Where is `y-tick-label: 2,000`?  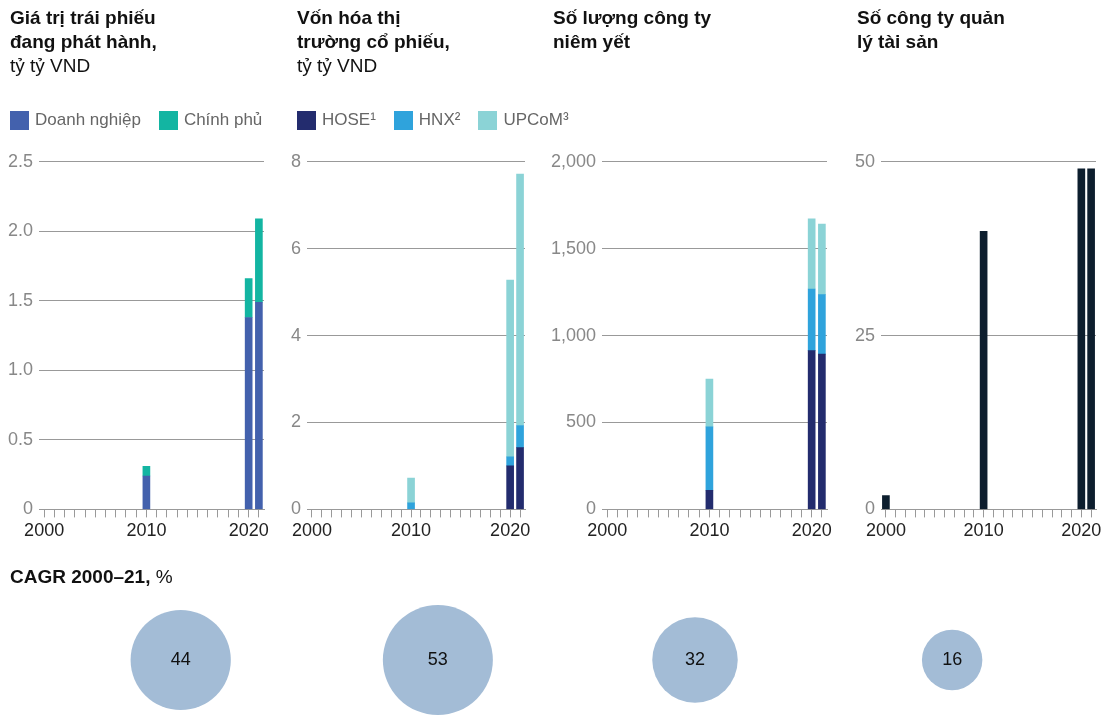 y-tick-label: 2,000 is located at coordinates (574, 160).